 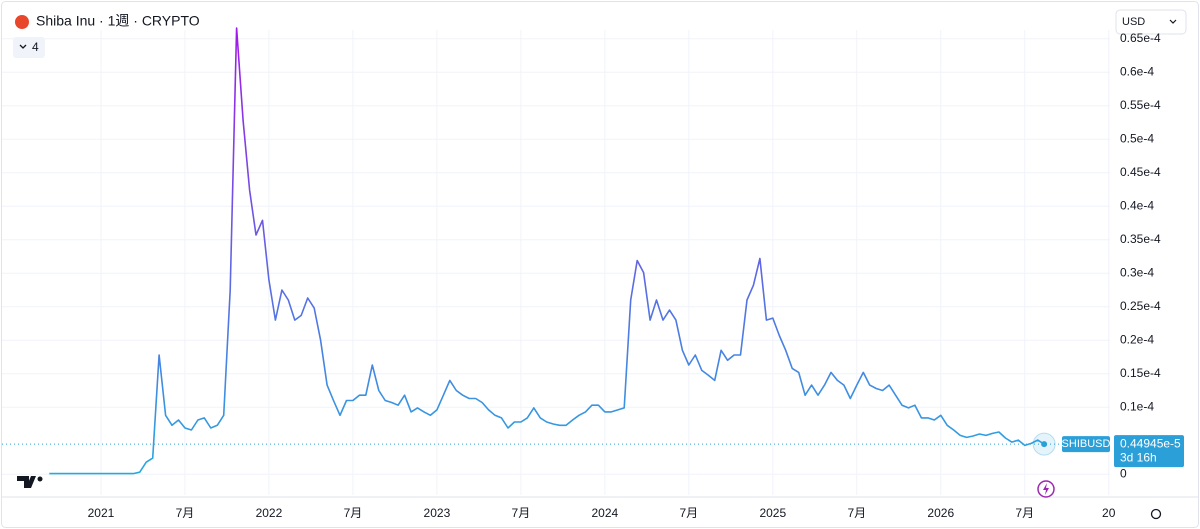 What do you see at coordinates (1137, 272) in the screenshot?
I see `y-tick-label: 0.3e-4` at bounding box center [1137, 272].